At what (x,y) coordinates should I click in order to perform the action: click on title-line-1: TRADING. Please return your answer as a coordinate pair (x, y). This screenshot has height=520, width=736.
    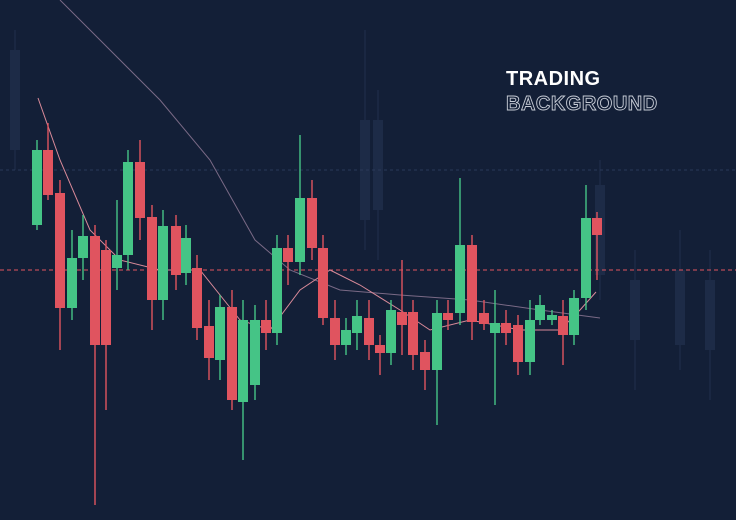
    Looking at the image, I should click on (553, 79).